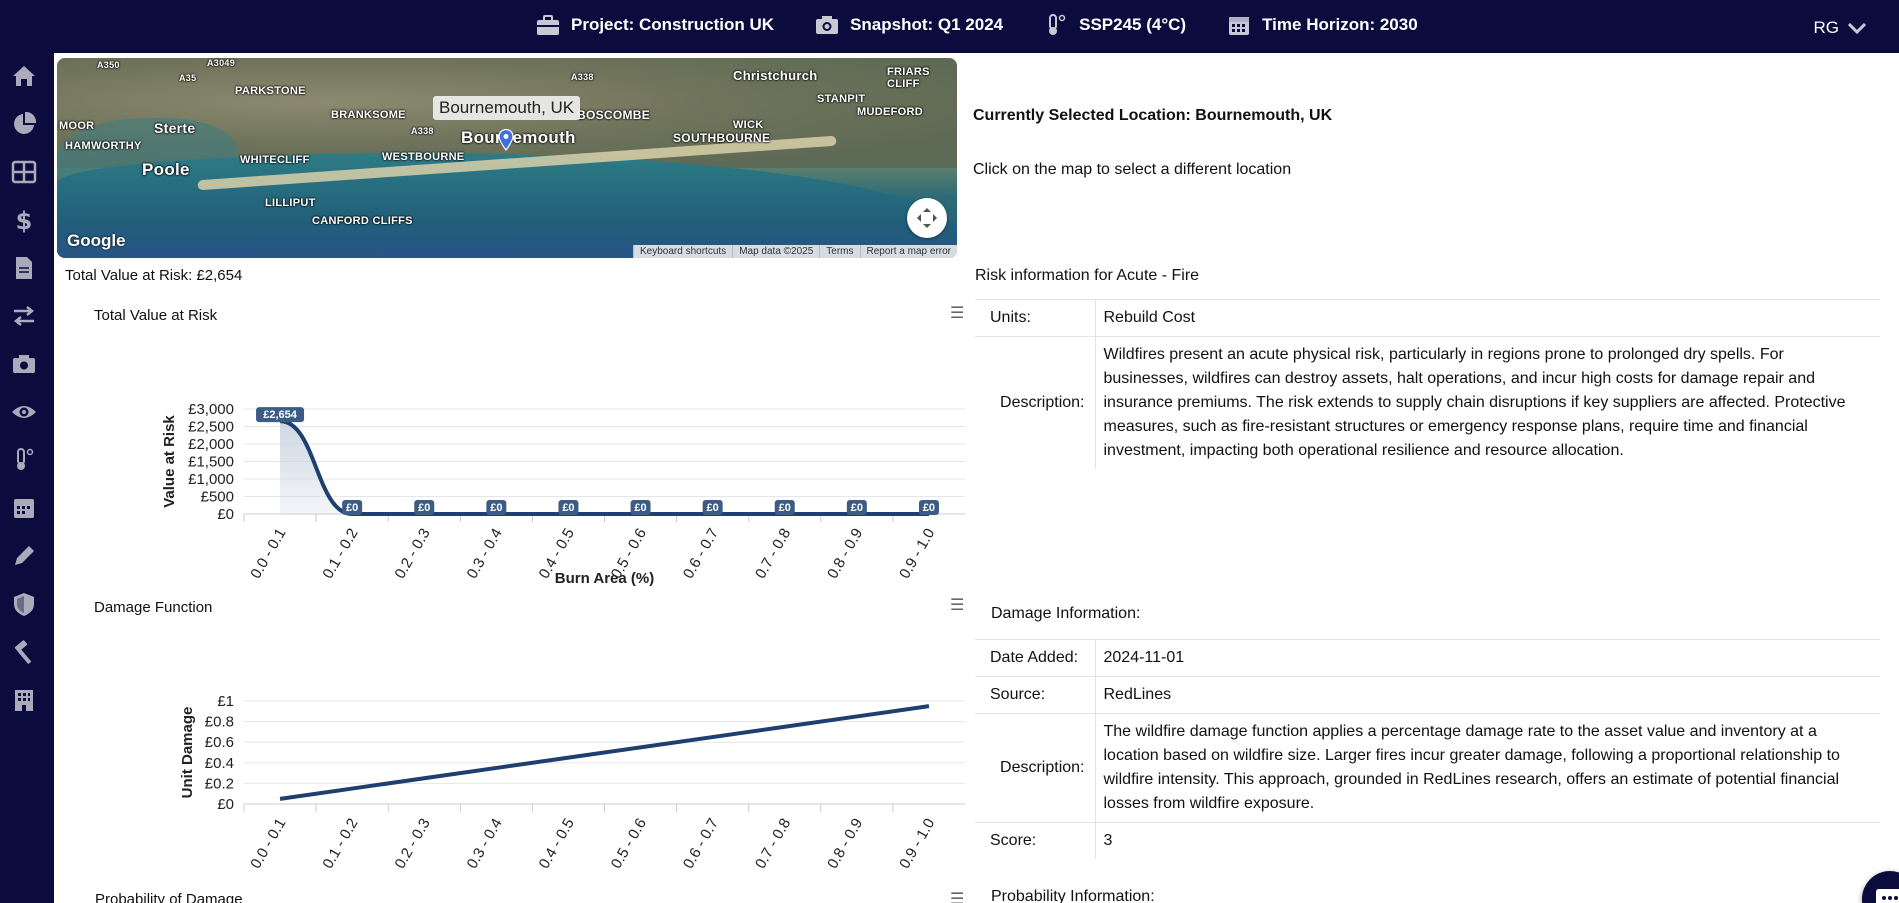 This screenshot has width=1899, height=903. What do you see at coordinates (77, 126) in the screenshot?
I see `map-label: MOOR` at bounding box center [77, 126].